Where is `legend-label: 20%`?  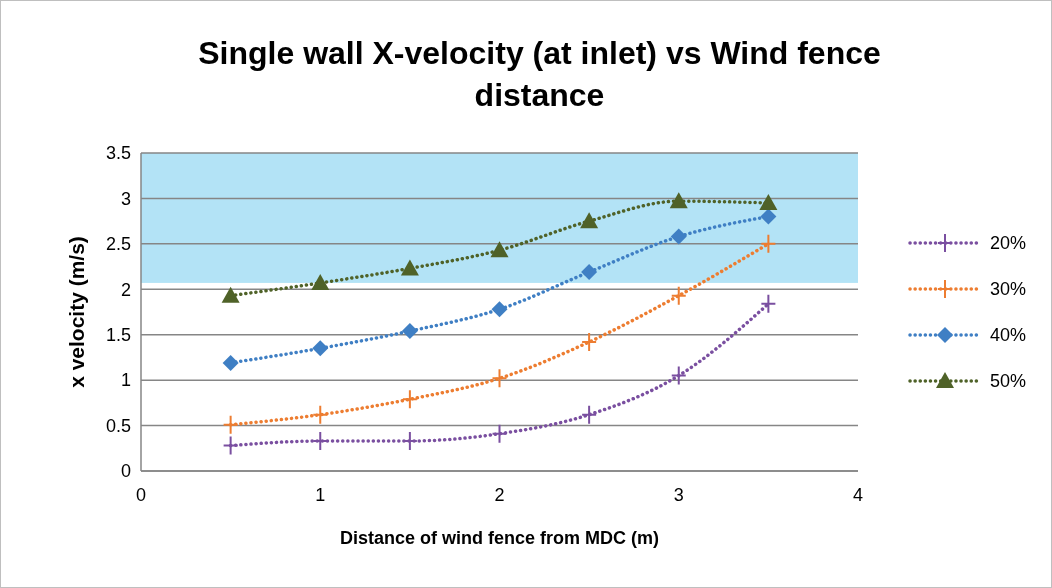 legend-label: 20% is located at coordinates (1008, 243).